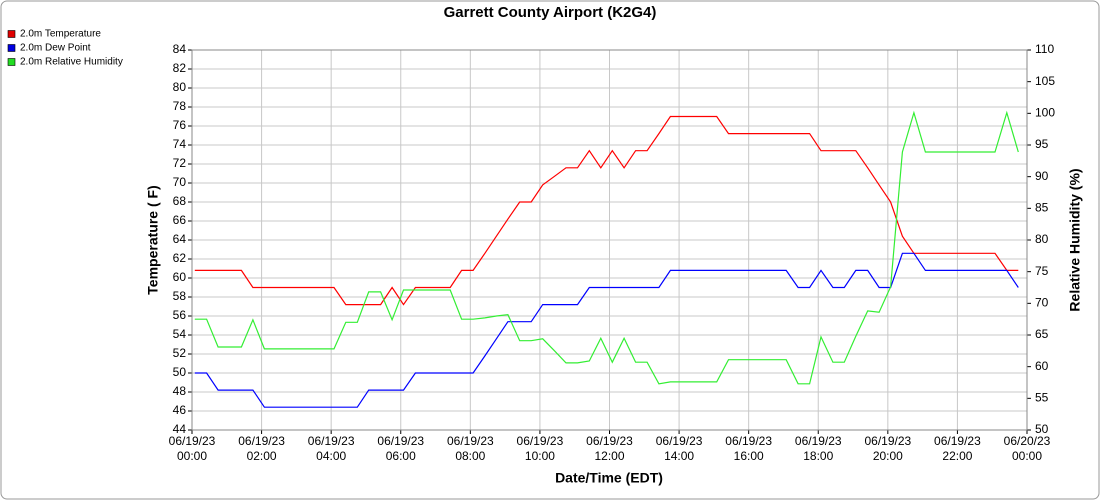 This screenshot has width=1100, height=500. Describe the element at coordinates (1075, 239) in the screenshot. I see `y2-axis-title: Relative Humidity (%)` at that location.